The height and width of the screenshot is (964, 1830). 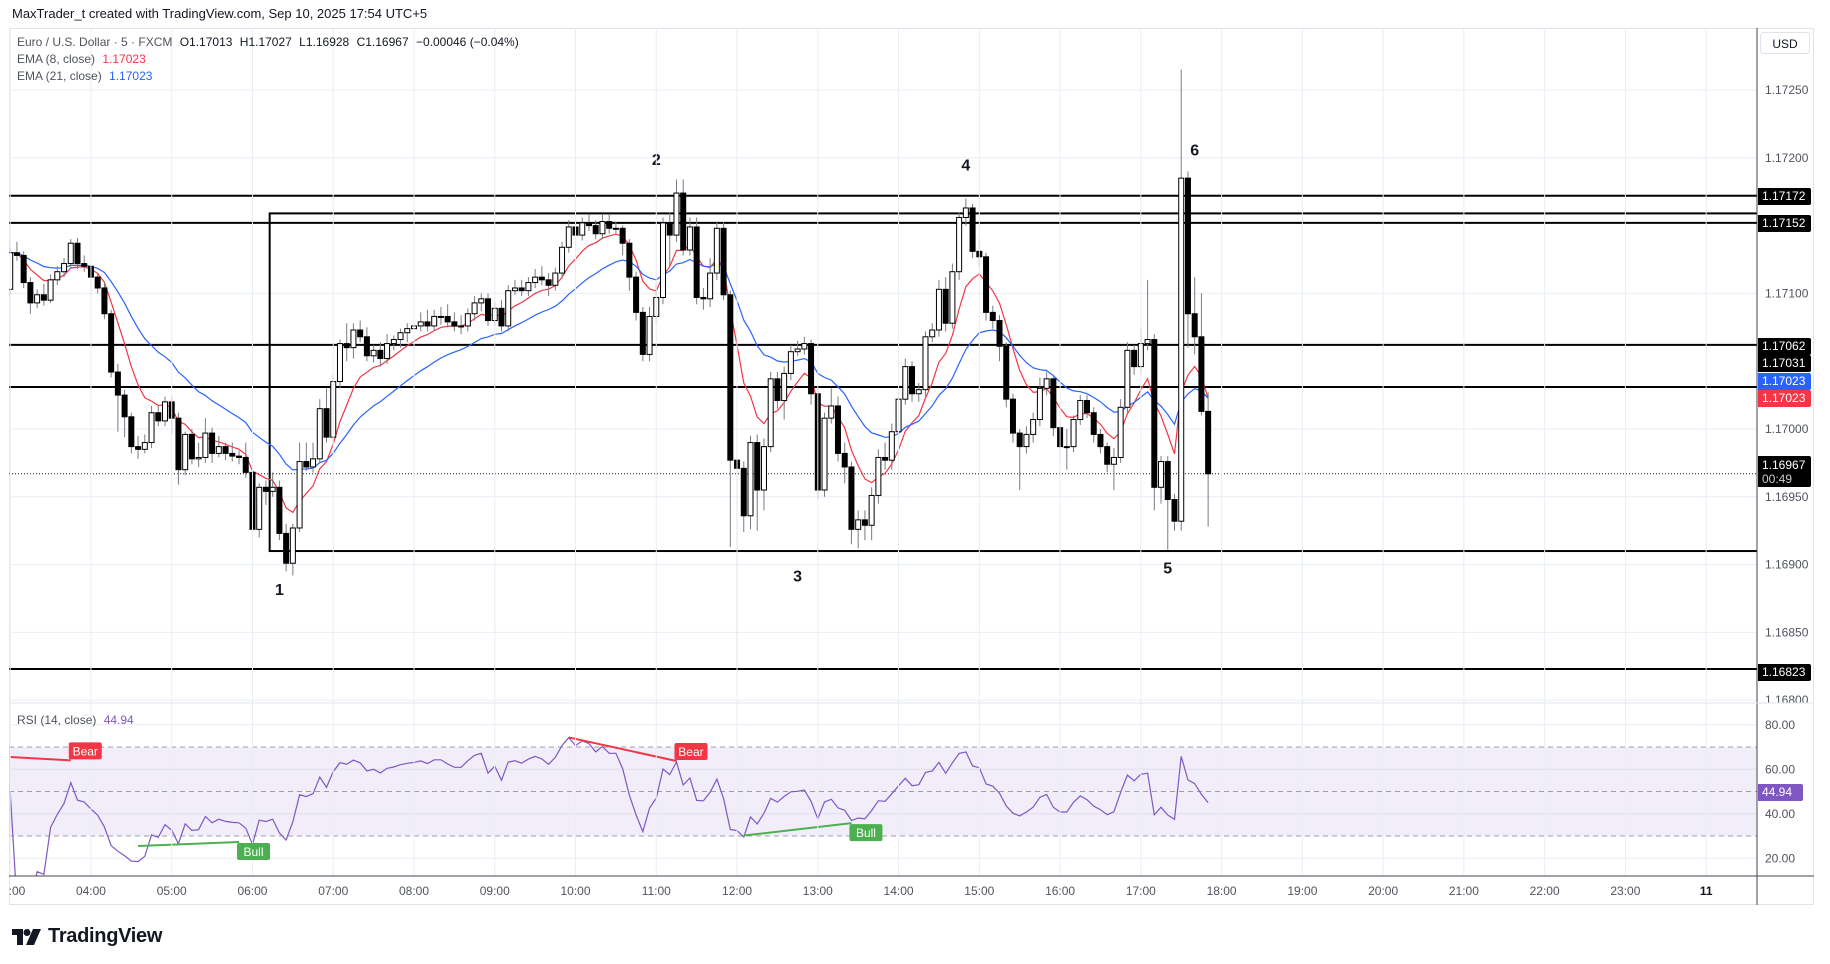 I want to click on time-axis-label: 05:00, so click(x=171, y=891).